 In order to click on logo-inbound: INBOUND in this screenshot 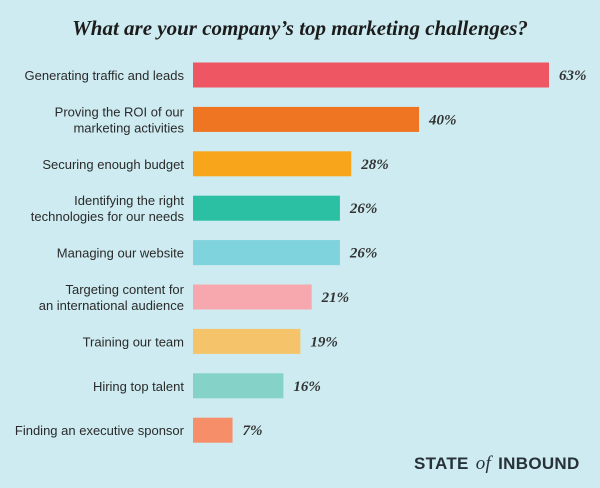, I will do `click(539, 463)`.